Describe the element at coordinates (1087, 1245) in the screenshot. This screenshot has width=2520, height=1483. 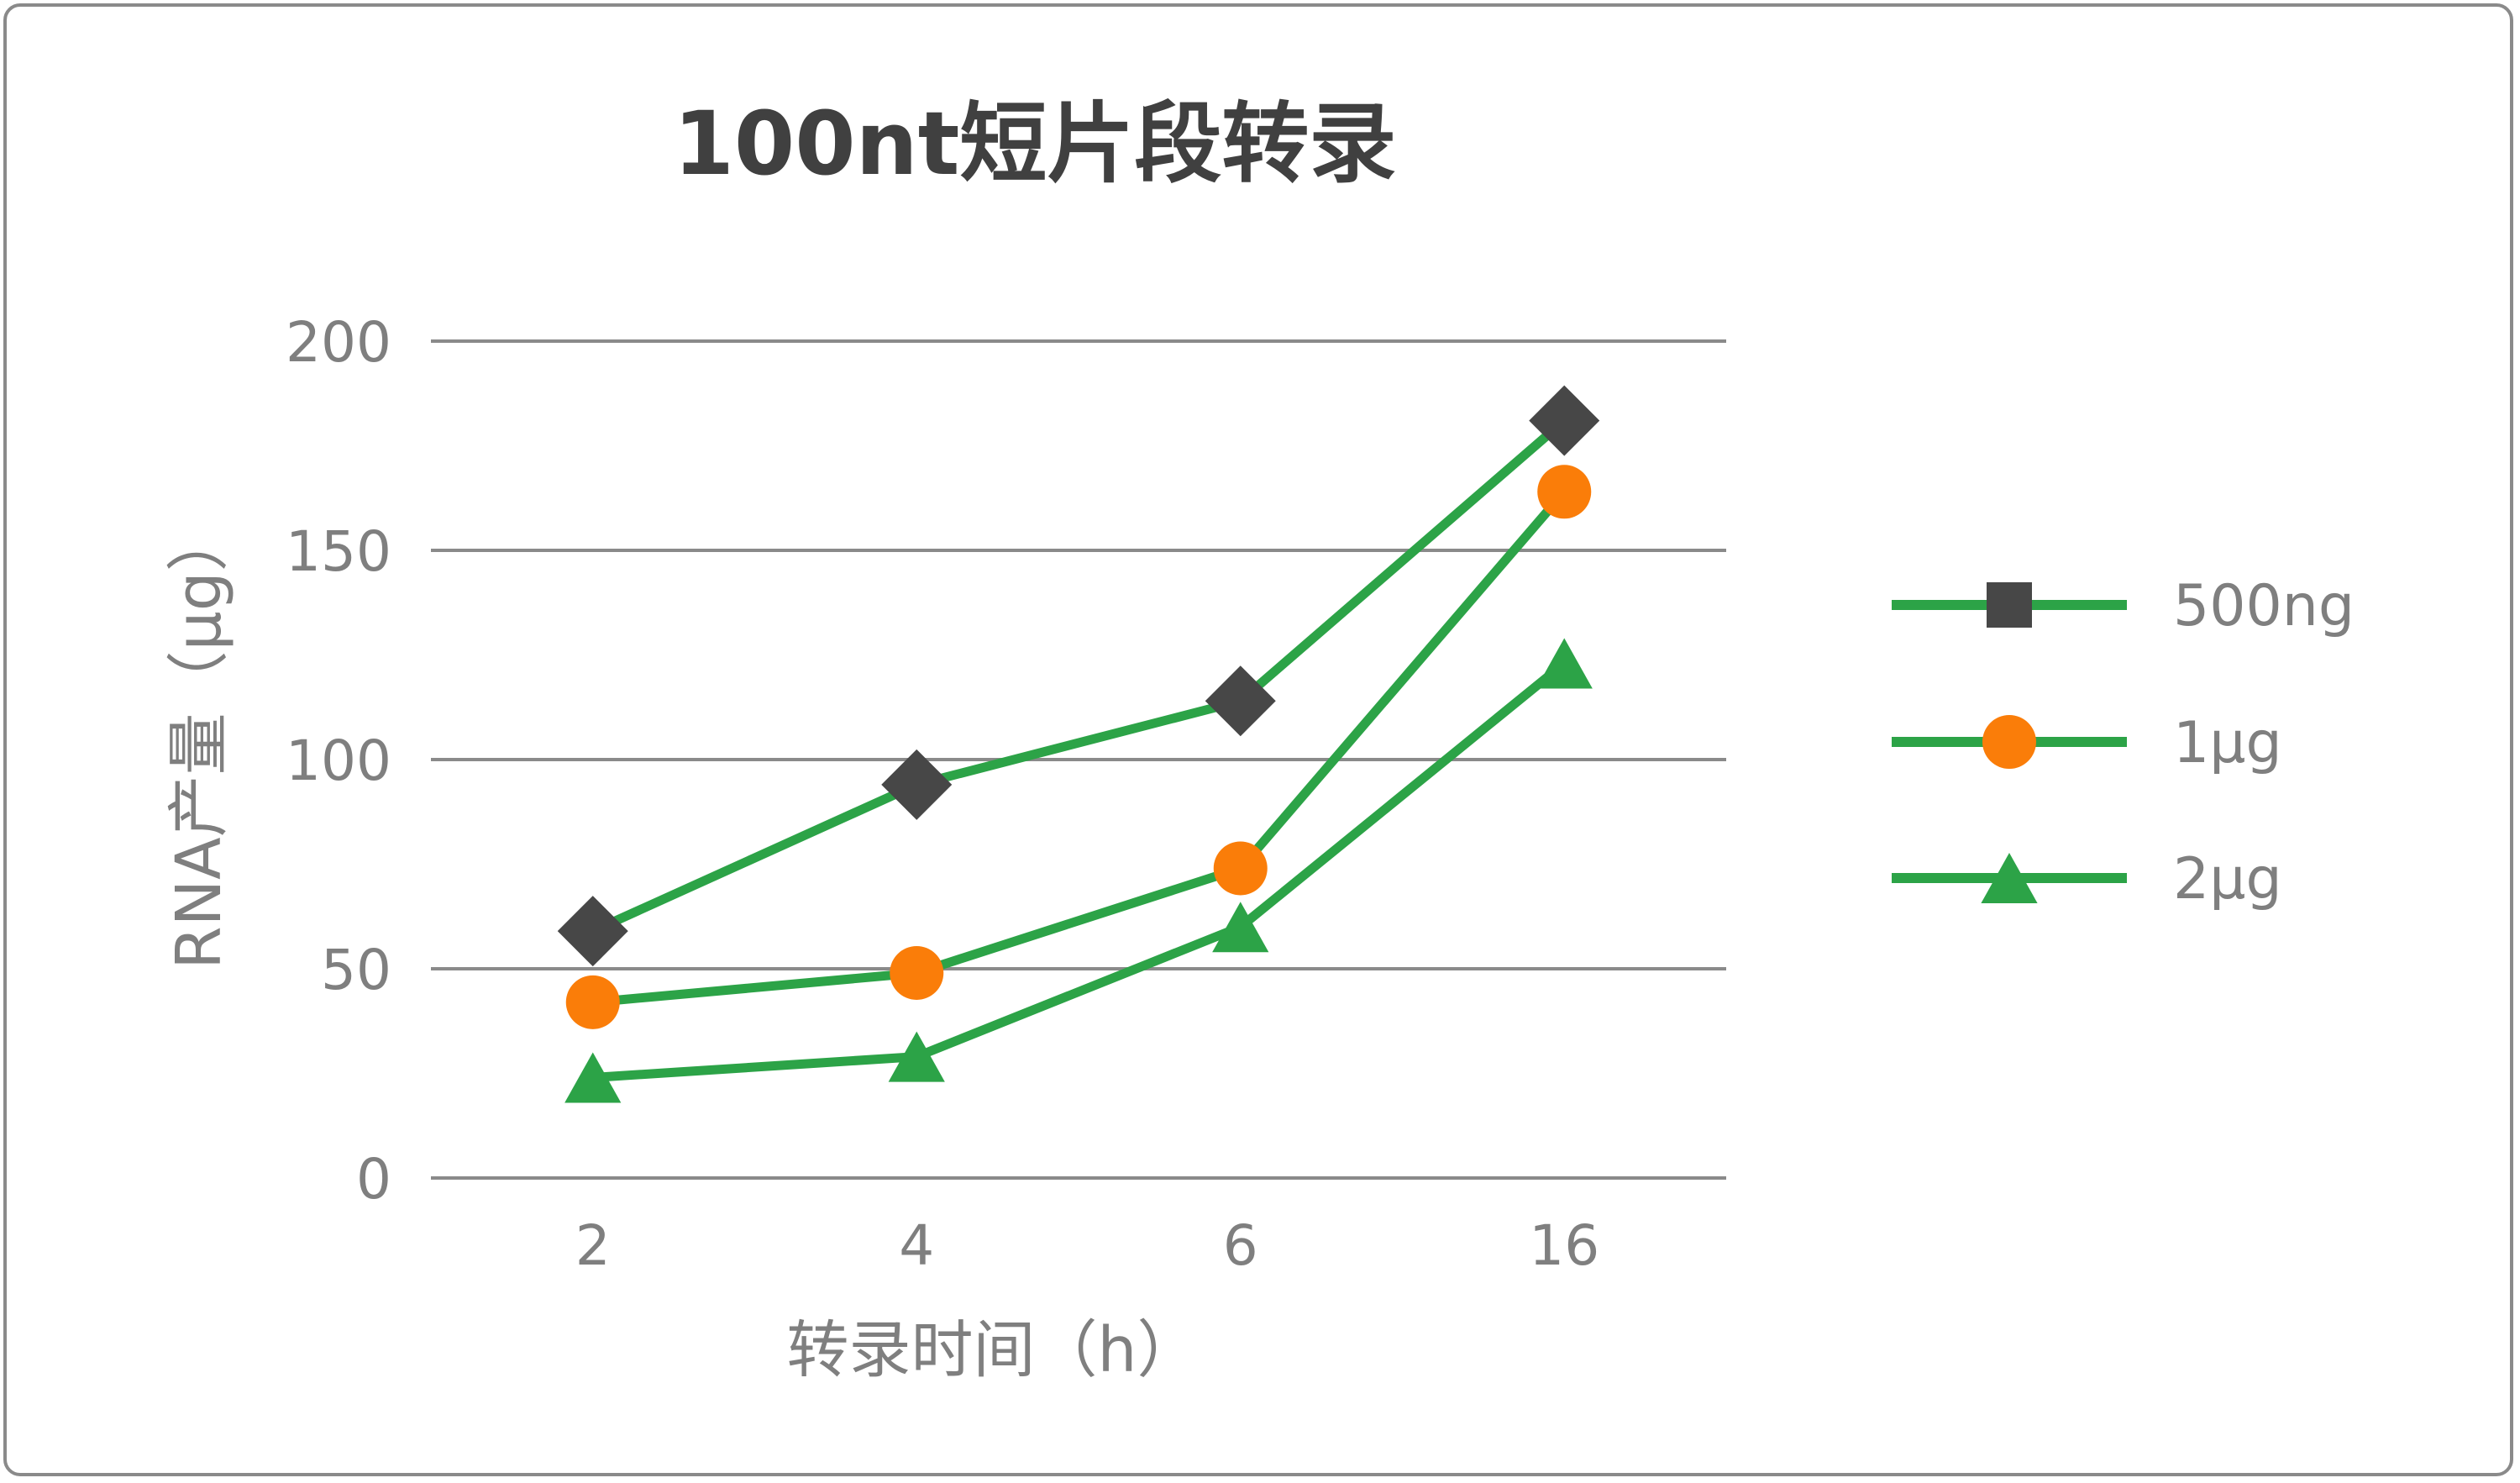
I see `x-tick-labels: 2 4 6 16` at that location.